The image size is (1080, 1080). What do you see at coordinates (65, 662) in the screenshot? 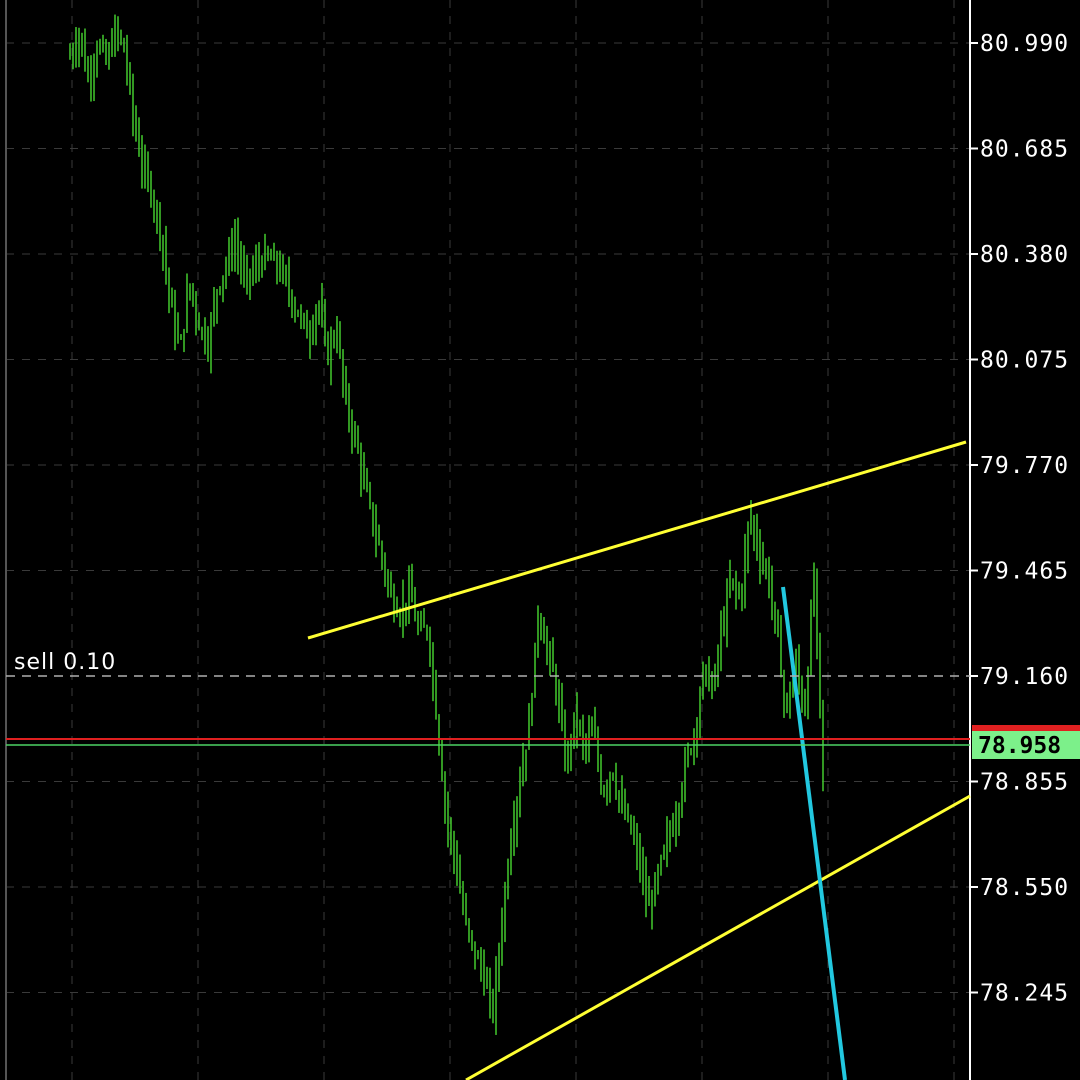
I see `sell-order-label: sell 0.10` at bounding box center [65, 662].